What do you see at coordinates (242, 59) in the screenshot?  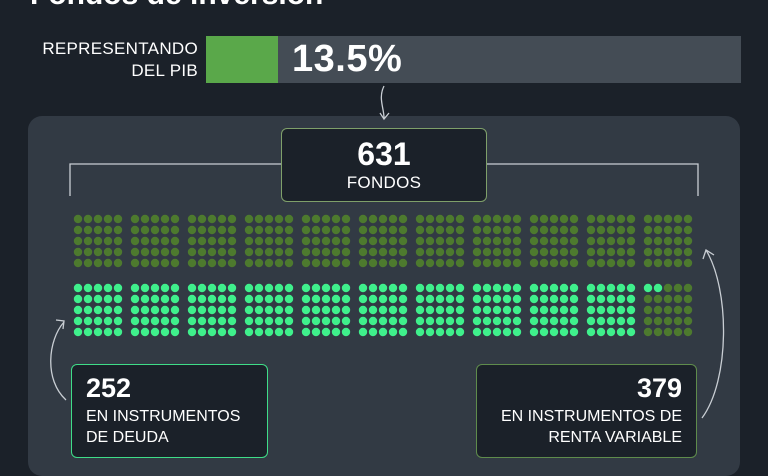 I see `pib-progress-fill` at bounding box center [242, 59].